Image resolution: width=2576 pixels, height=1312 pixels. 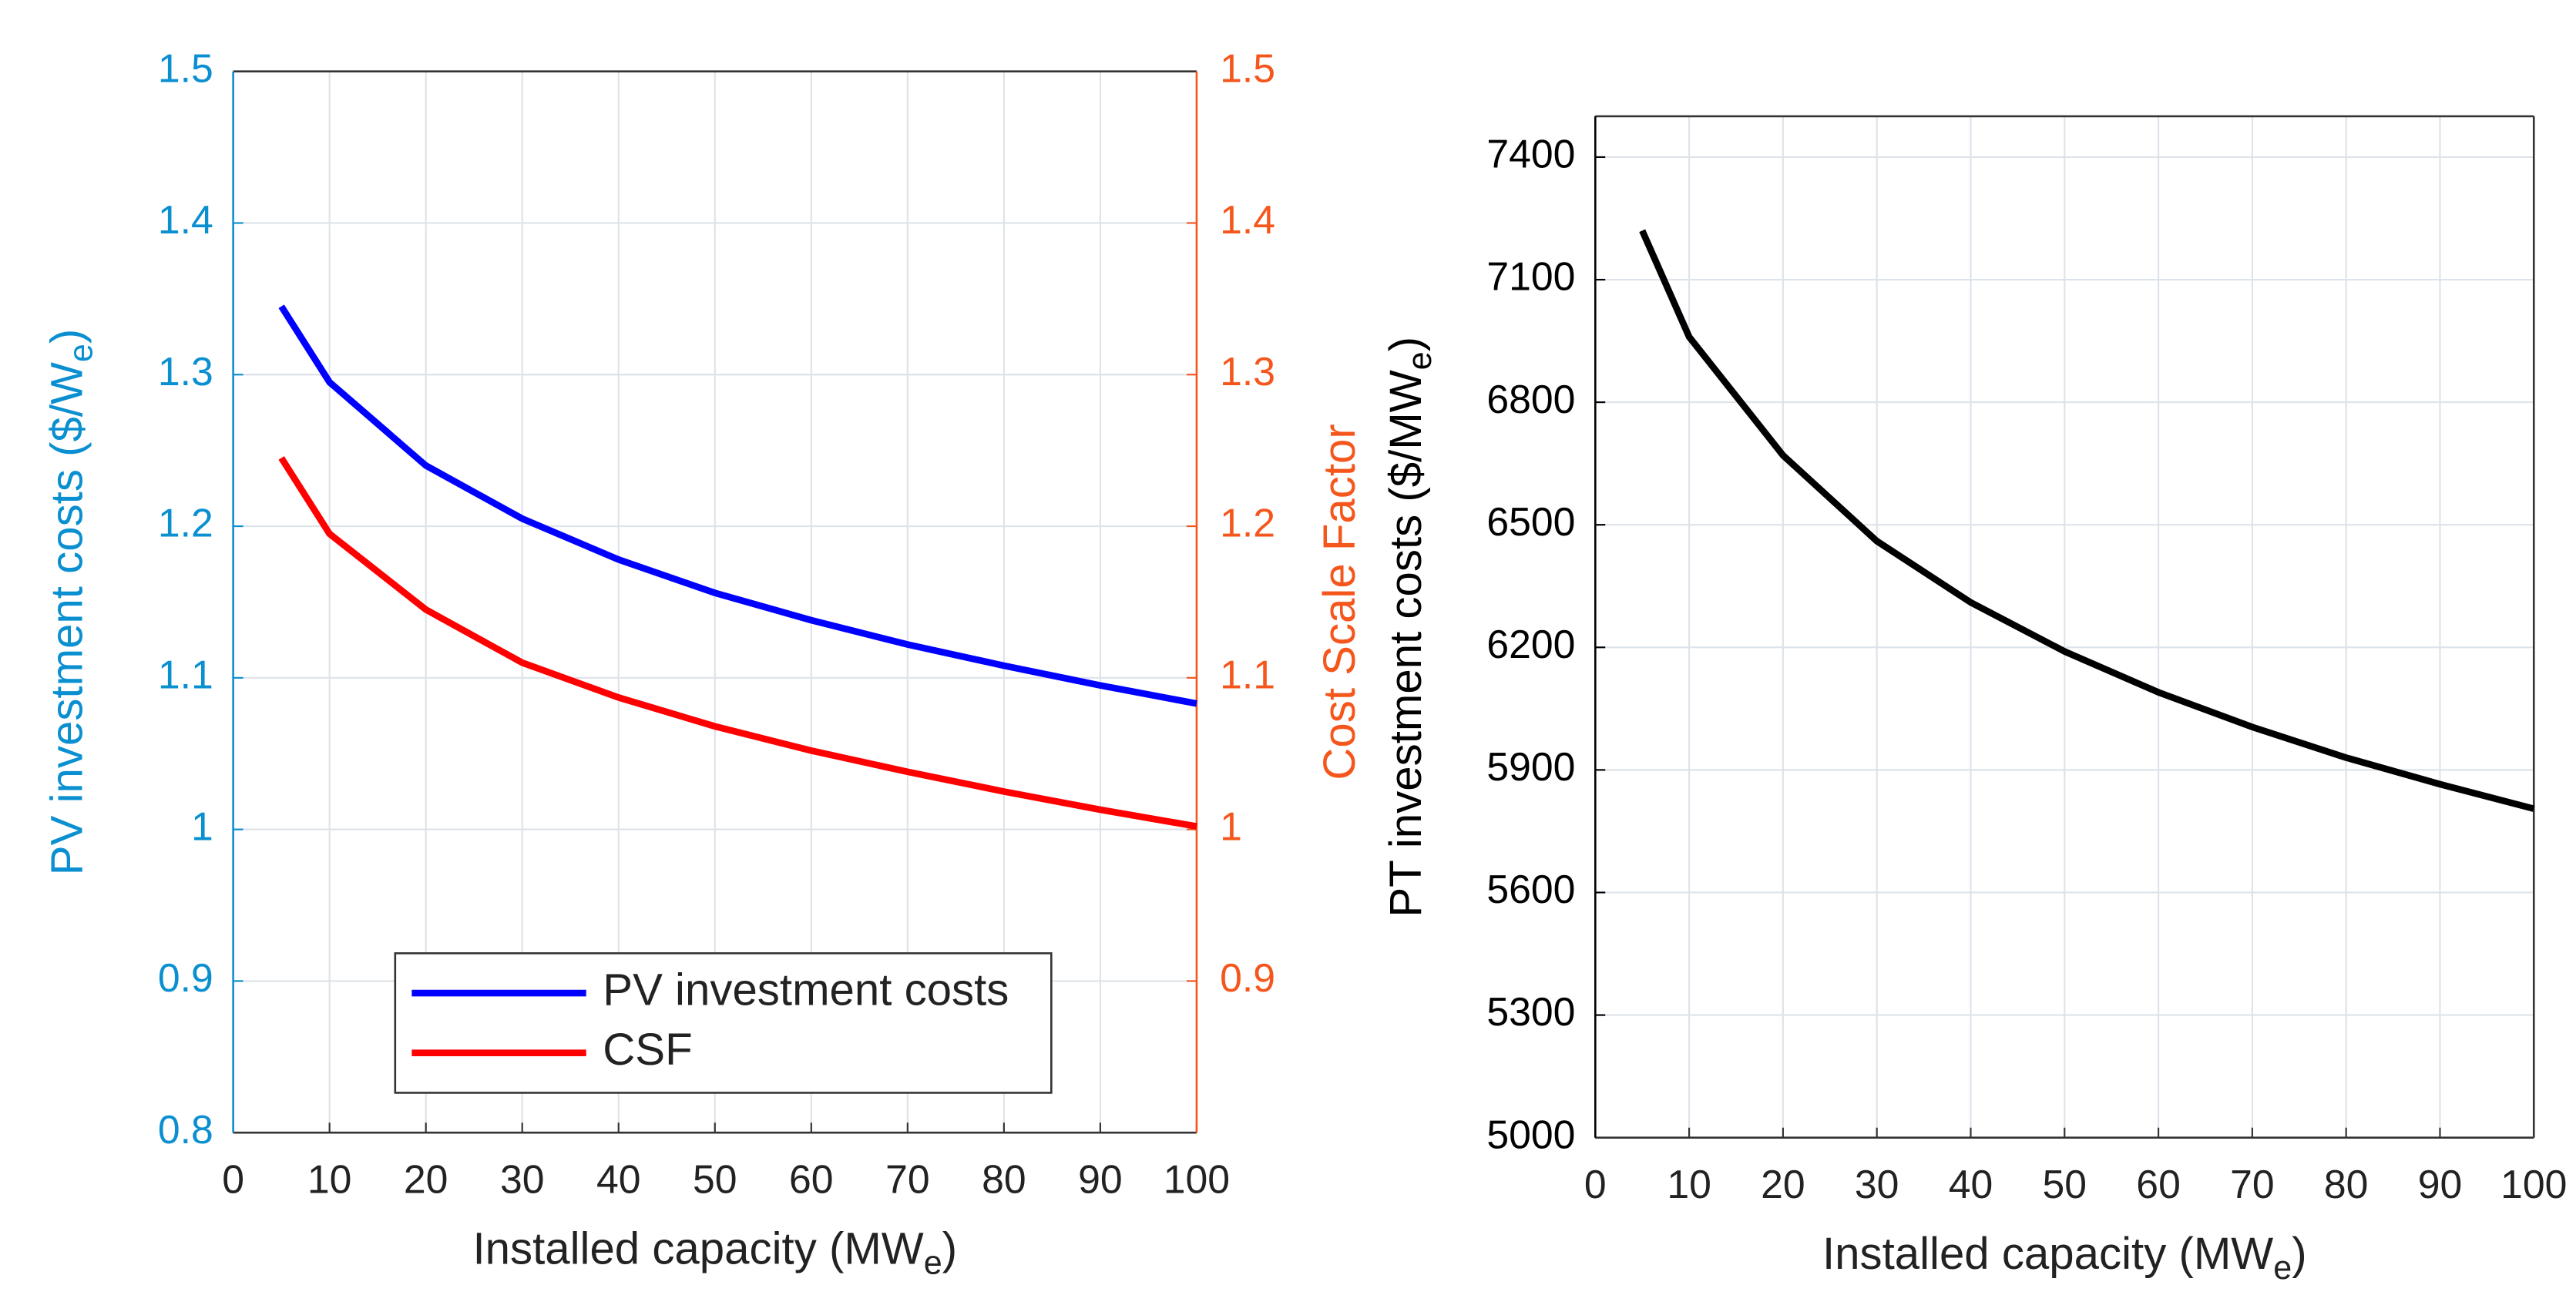 What do you see at coordinates (723, 1023) in the screenshot?
I see `legend-box` at bounding box center [723, 1023].